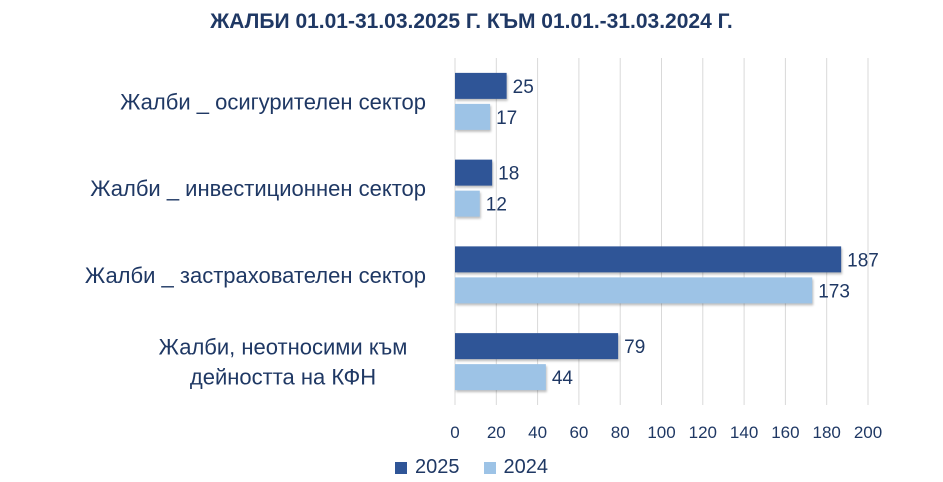 This screenshot has width=943, height=482. What do you see at coordinates (563, 378) in the screenshot?
I see `data-label: 44` at bounding box center [563, 378].